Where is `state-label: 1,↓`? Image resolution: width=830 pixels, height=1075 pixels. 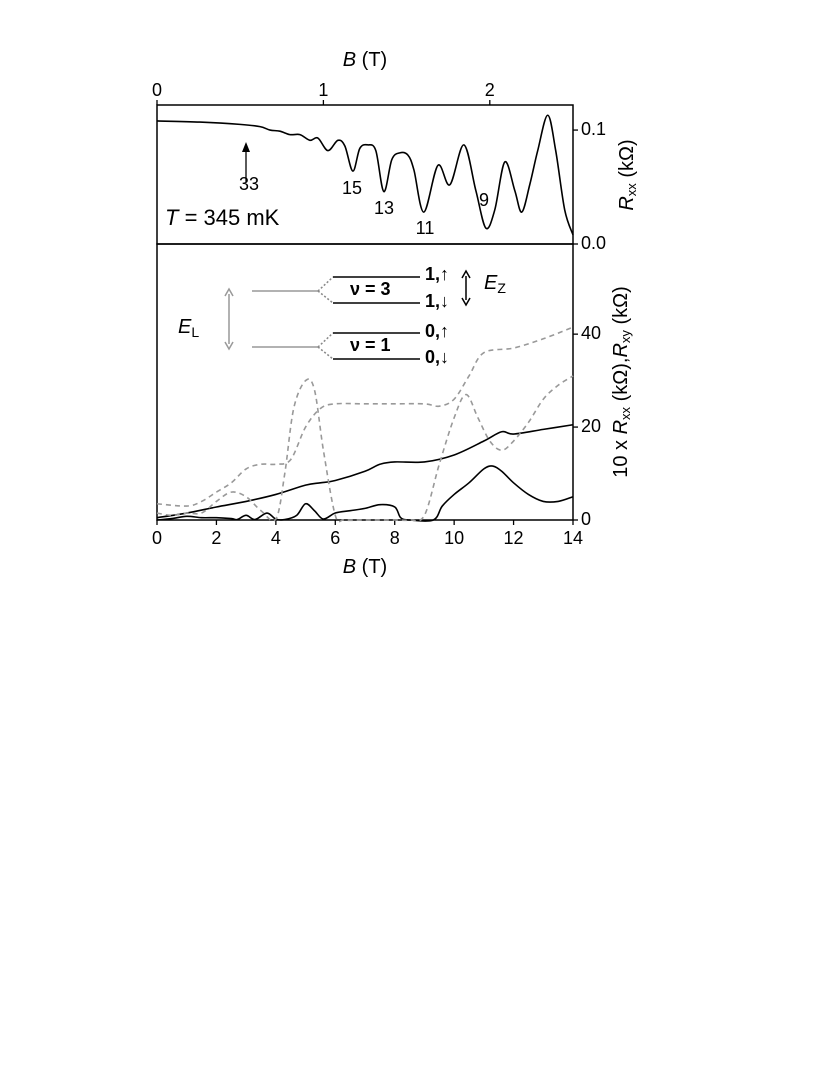 state-label: 1,↓ is located at coordinates (437, 301).